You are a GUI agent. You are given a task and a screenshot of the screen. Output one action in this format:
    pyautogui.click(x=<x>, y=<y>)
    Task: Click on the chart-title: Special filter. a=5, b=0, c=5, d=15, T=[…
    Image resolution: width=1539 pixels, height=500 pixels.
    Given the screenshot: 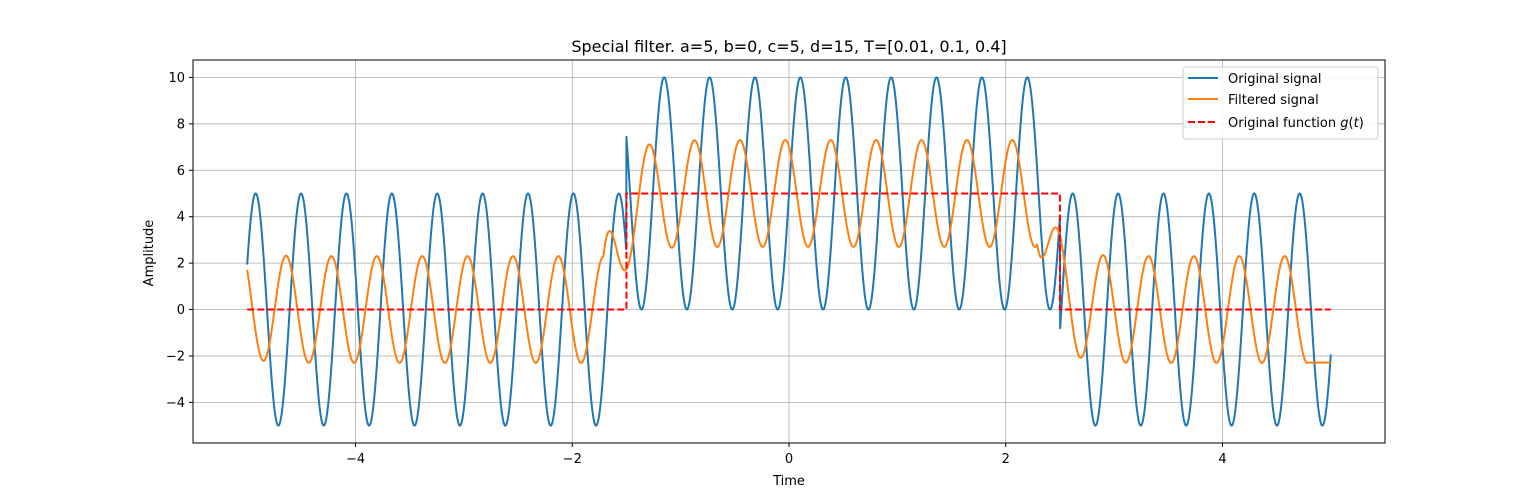 What is the action you would take?
    pyautogui.click(x=788, y=46)
    